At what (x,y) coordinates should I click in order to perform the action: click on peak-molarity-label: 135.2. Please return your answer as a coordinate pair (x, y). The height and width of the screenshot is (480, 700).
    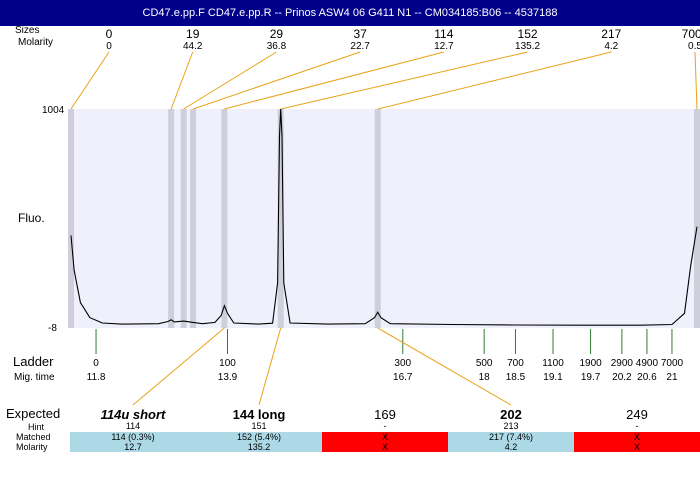
    Looking at the image, I should click on (528, 46).